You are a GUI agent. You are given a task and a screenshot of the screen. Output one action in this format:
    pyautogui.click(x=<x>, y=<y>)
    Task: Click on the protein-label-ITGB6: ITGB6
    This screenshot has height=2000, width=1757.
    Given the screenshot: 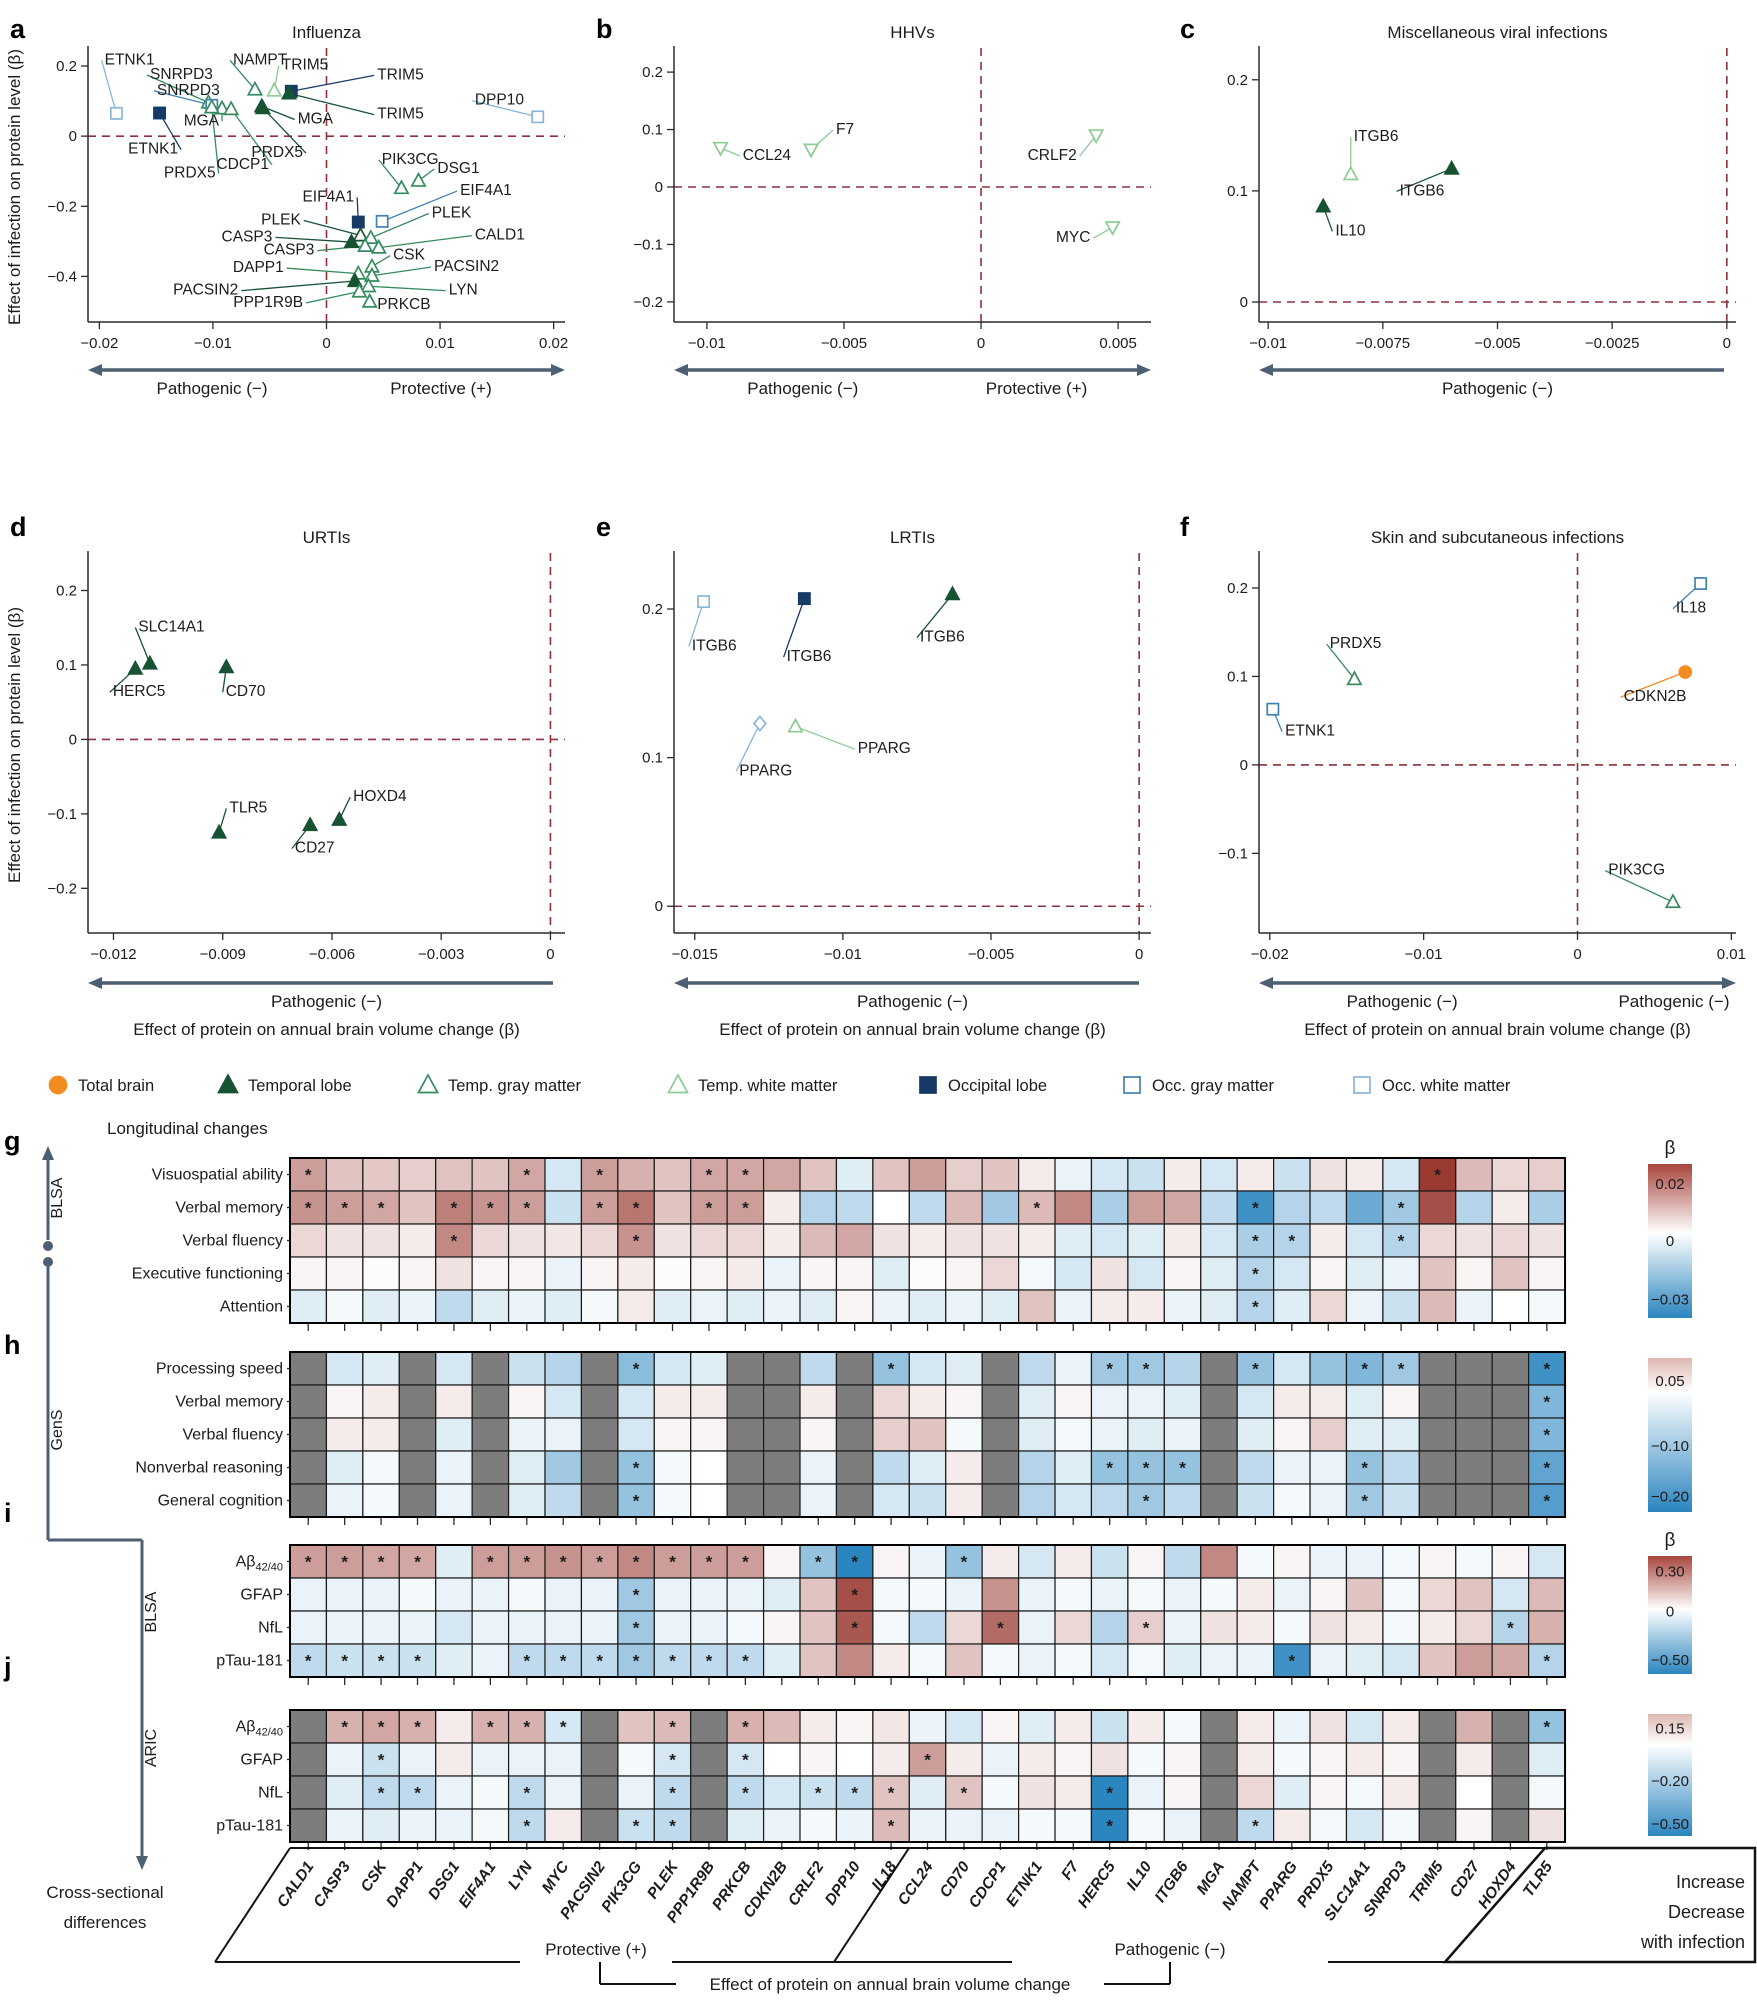 What is the action you would take?
    pyautogui.click(x=1172, y=1881)
    